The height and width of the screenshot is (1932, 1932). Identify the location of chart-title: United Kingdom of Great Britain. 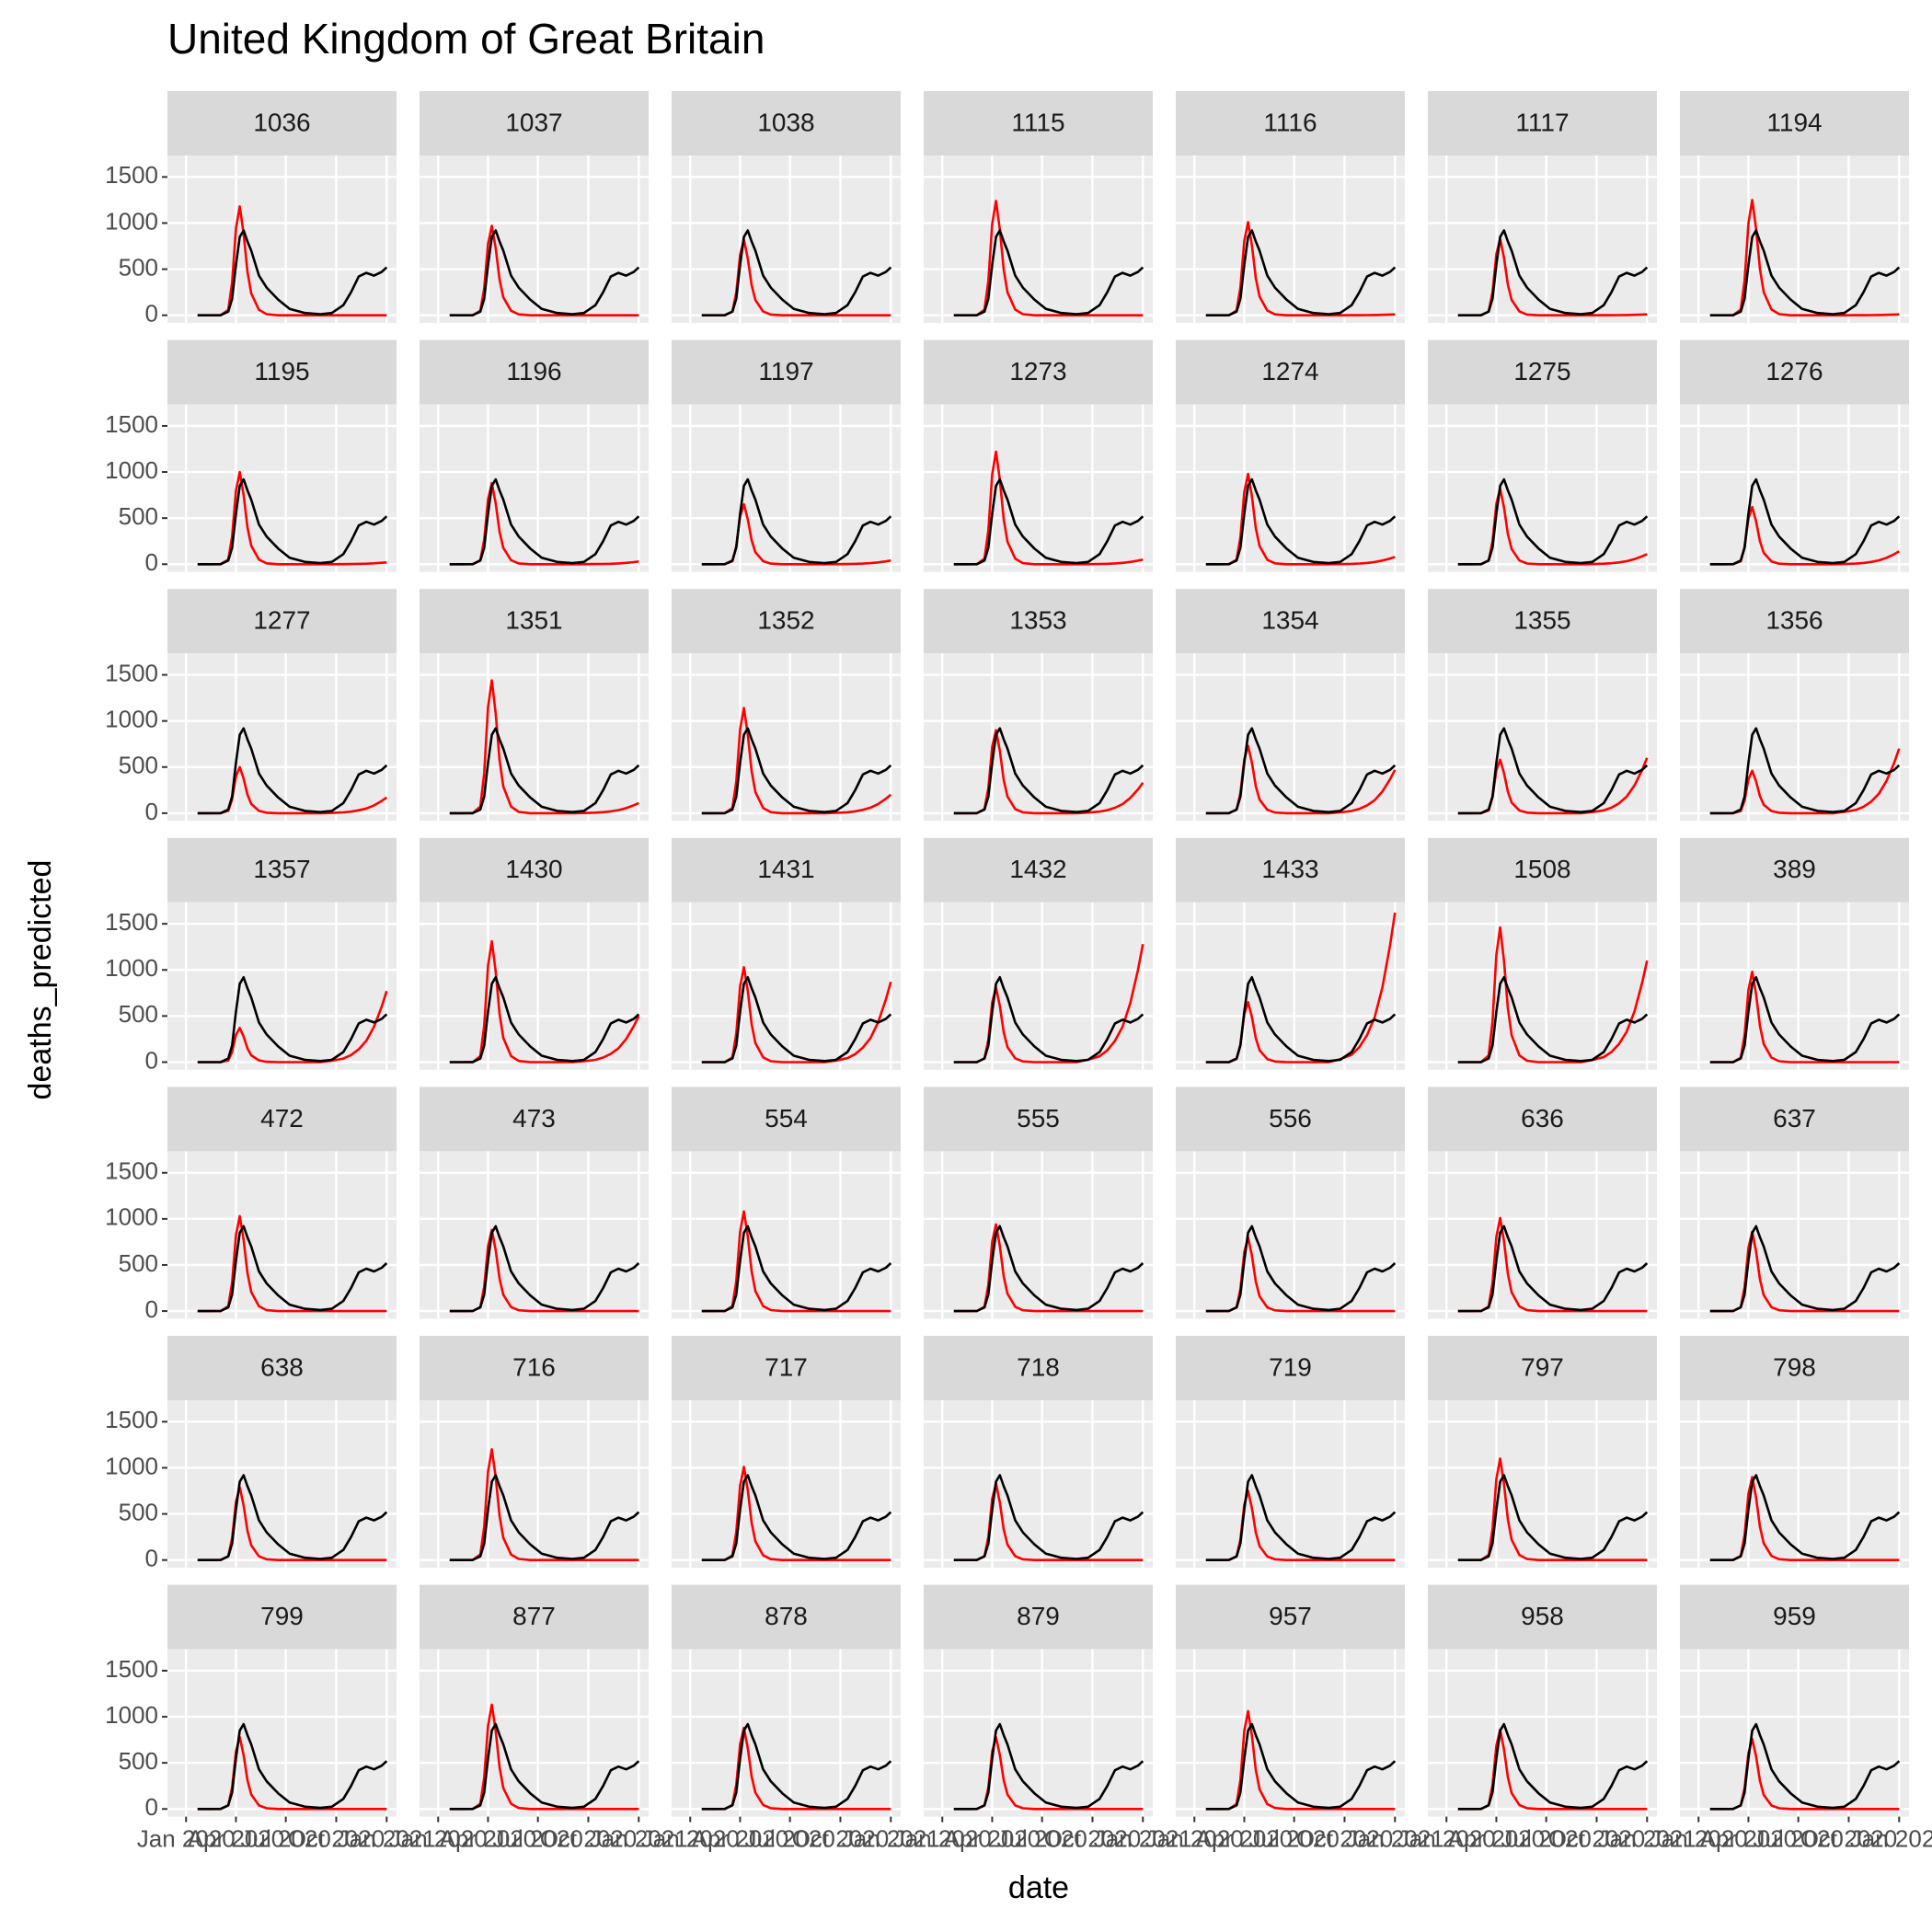
(466, 39).